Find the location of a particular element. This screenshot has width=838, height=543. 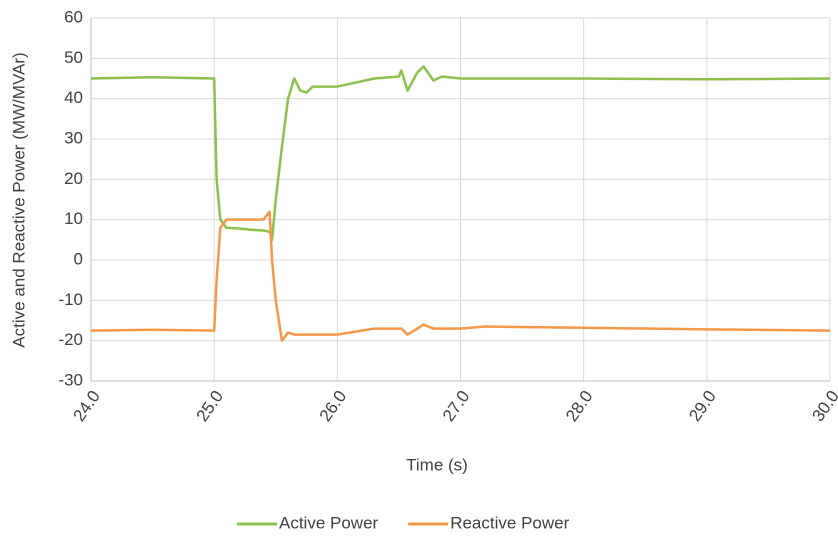

x-tick-label: 24.0 is located at coordinates (86, 406).